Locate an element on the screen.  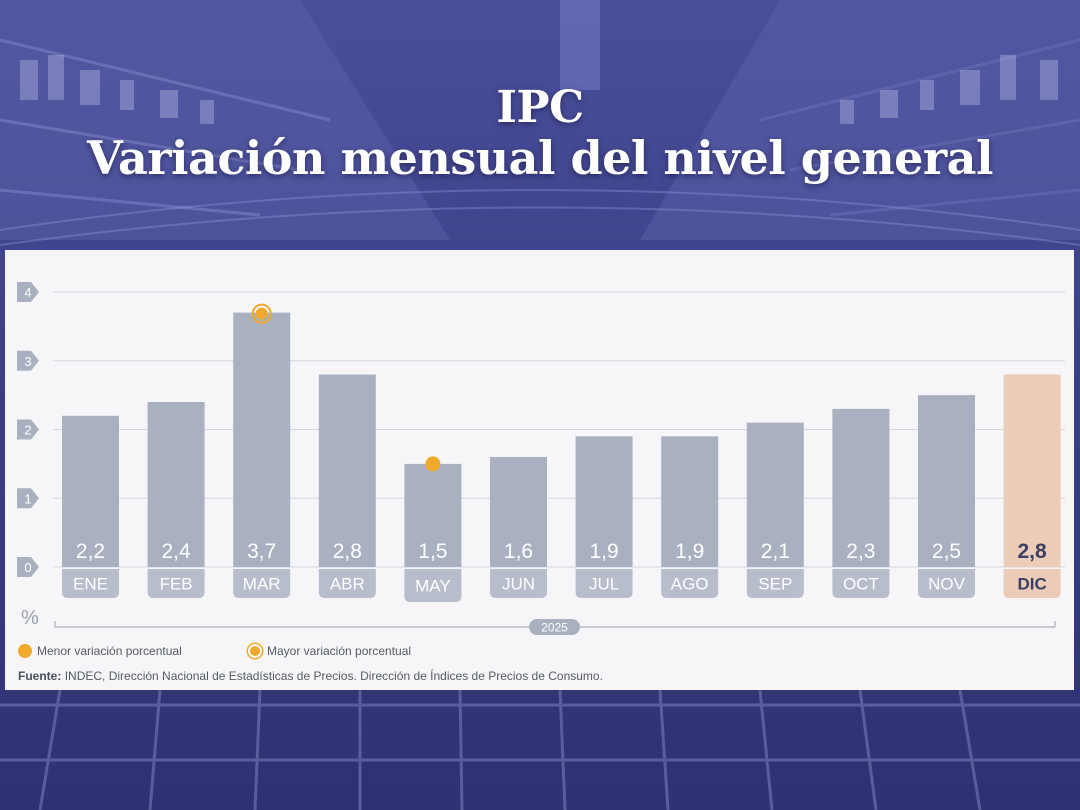
chart-title-line1: IPC is located at coordinates (540, 107).